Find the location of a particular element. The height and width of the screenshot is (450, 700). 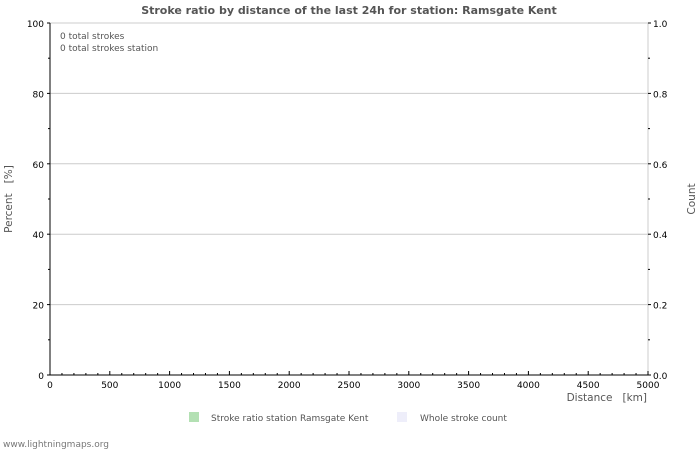

x-axis-label: Distance [km] is located at coordinates (607, 398).